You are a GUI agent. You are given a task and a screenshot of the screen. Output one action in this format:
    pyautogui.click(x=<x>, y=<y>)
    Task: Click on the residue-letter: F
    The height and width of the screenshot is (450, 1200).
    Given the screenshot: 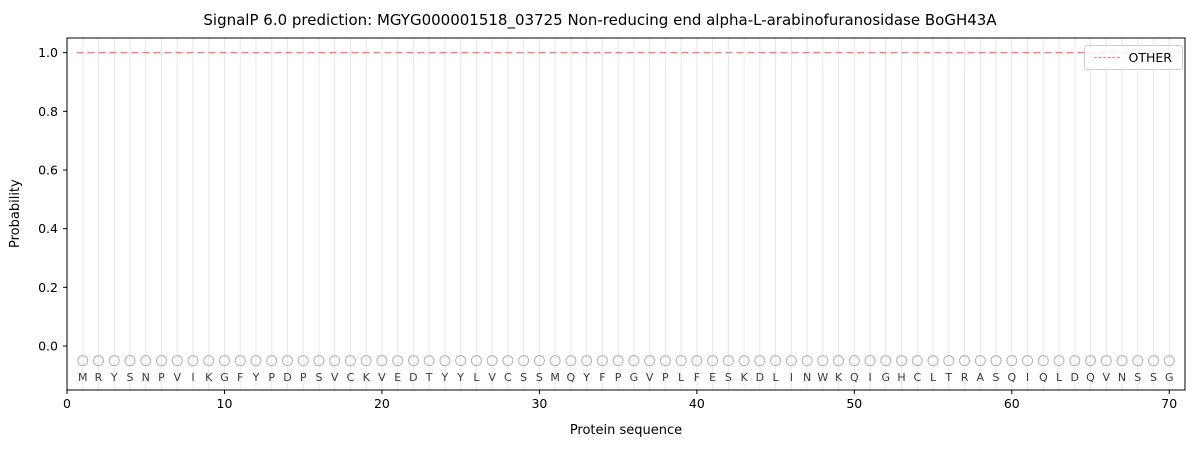 What is the action you would take?
    pyautogui.click(x=240, y=377)
    